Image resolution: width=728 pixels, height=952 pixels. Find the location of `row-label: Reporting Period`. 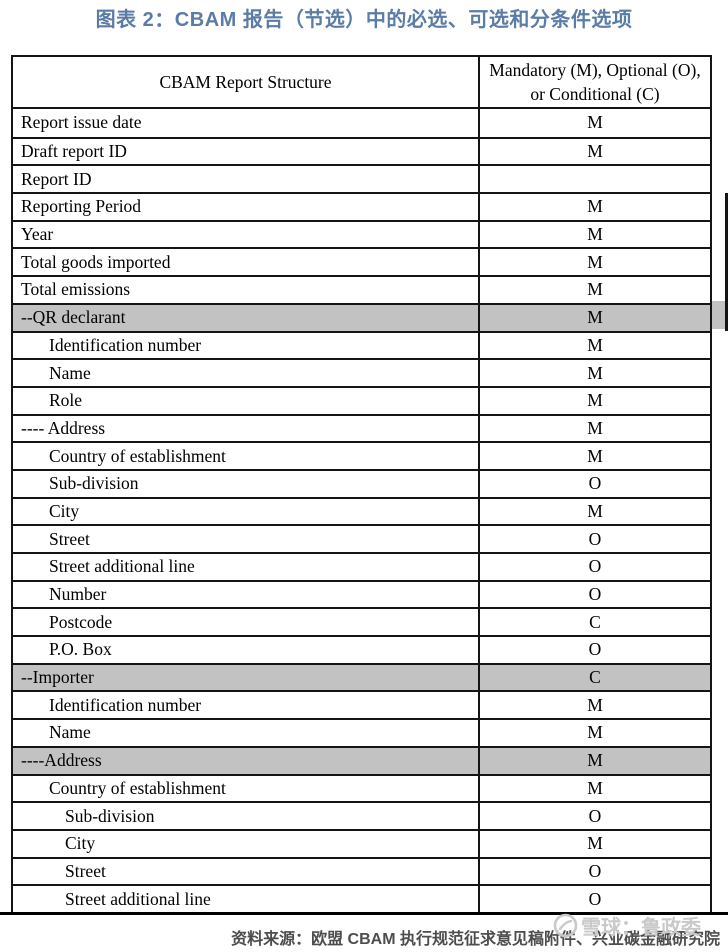

row-label: Reporting Period is located at coordinates (81, 206).